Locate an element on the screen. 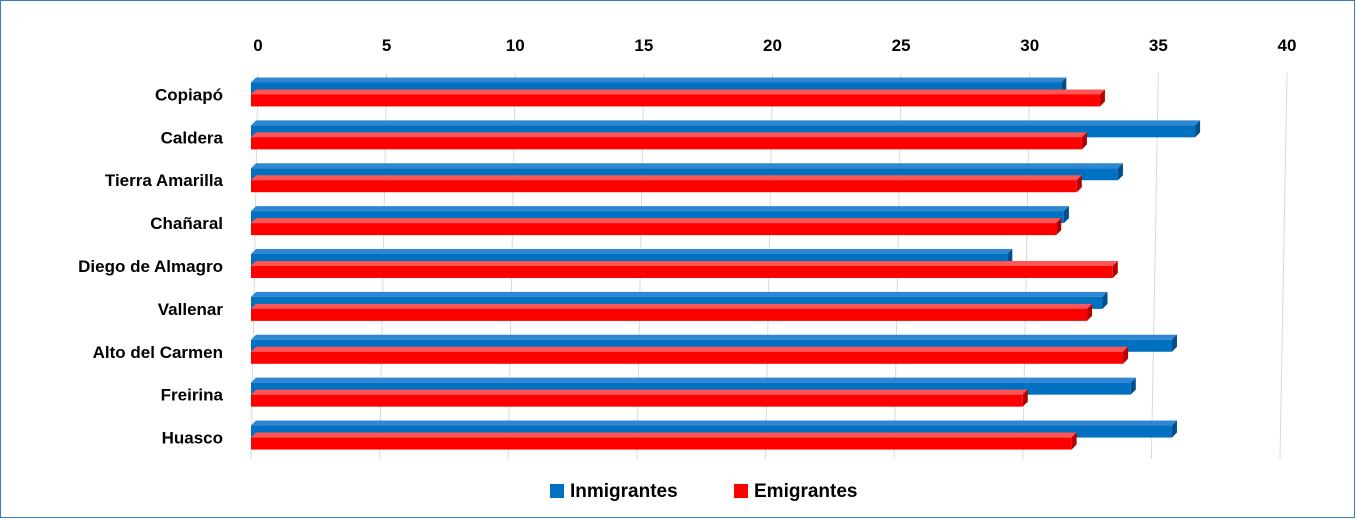 The width and height of the screenshot is (1357, 521). category-label: Diego de Almagro is located at coordinates (150, 266).